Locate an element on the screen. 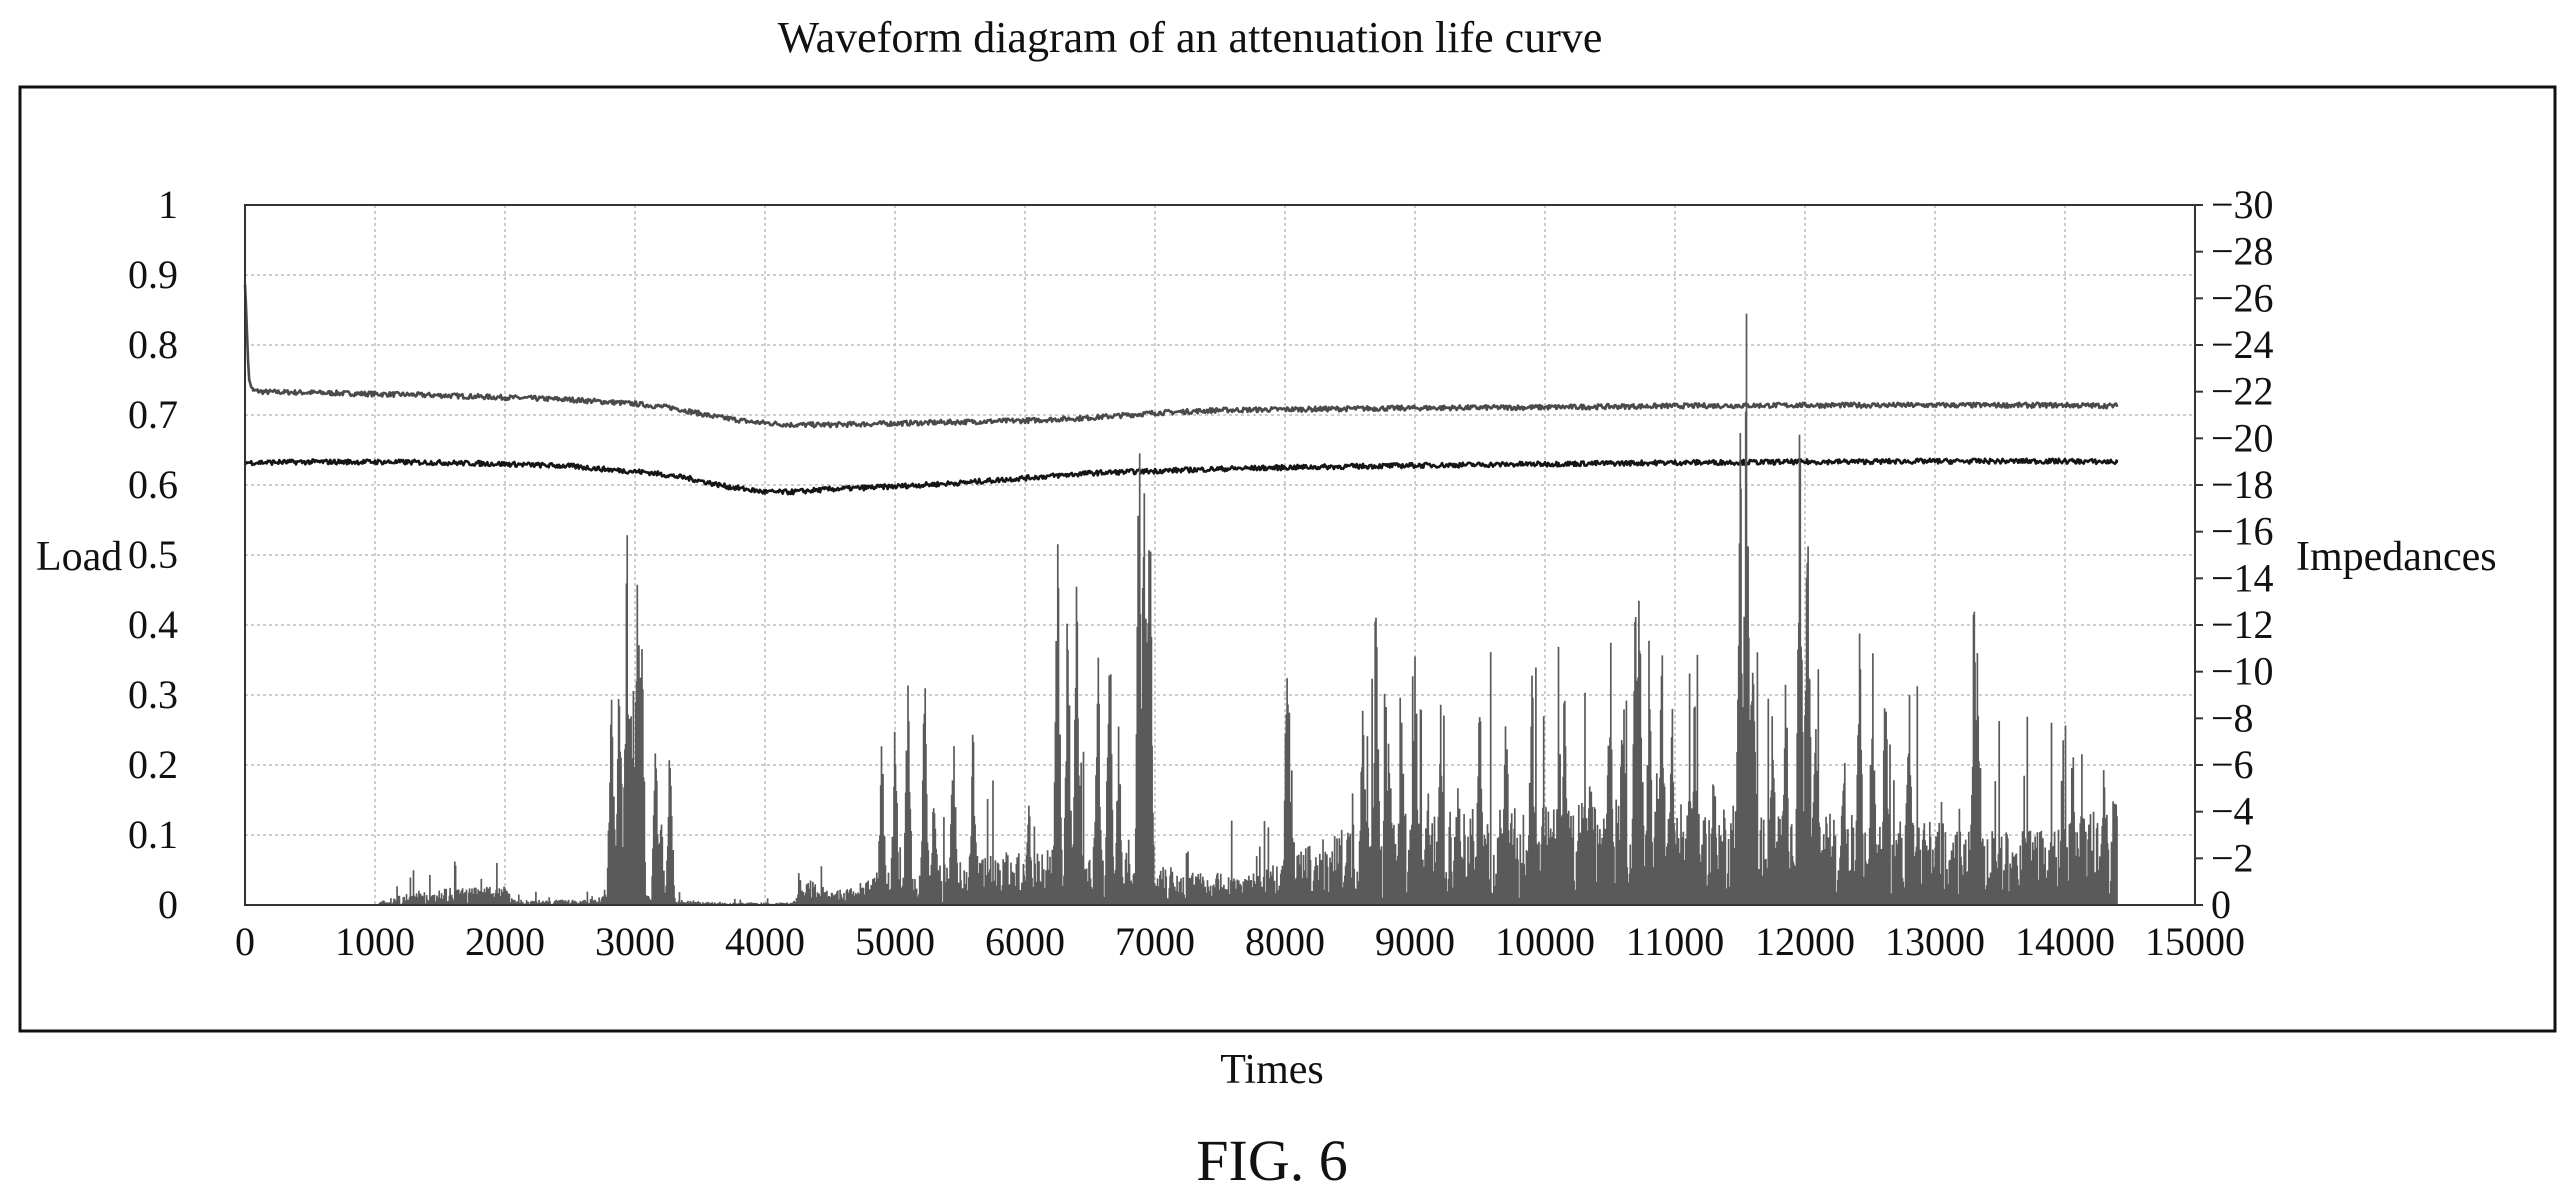  y-tick-label: 0.9 is located at coordinates (153, 274).